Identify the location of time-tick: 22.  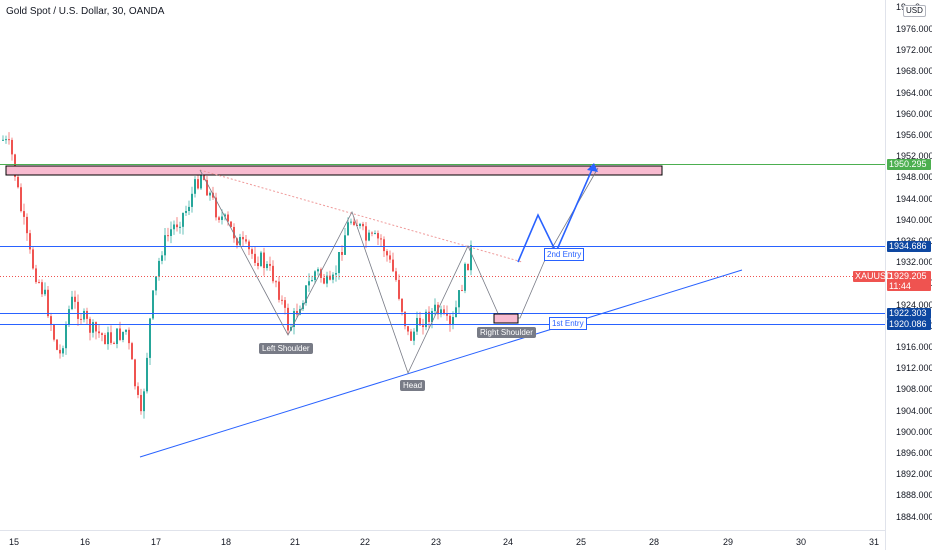
(365, 542).